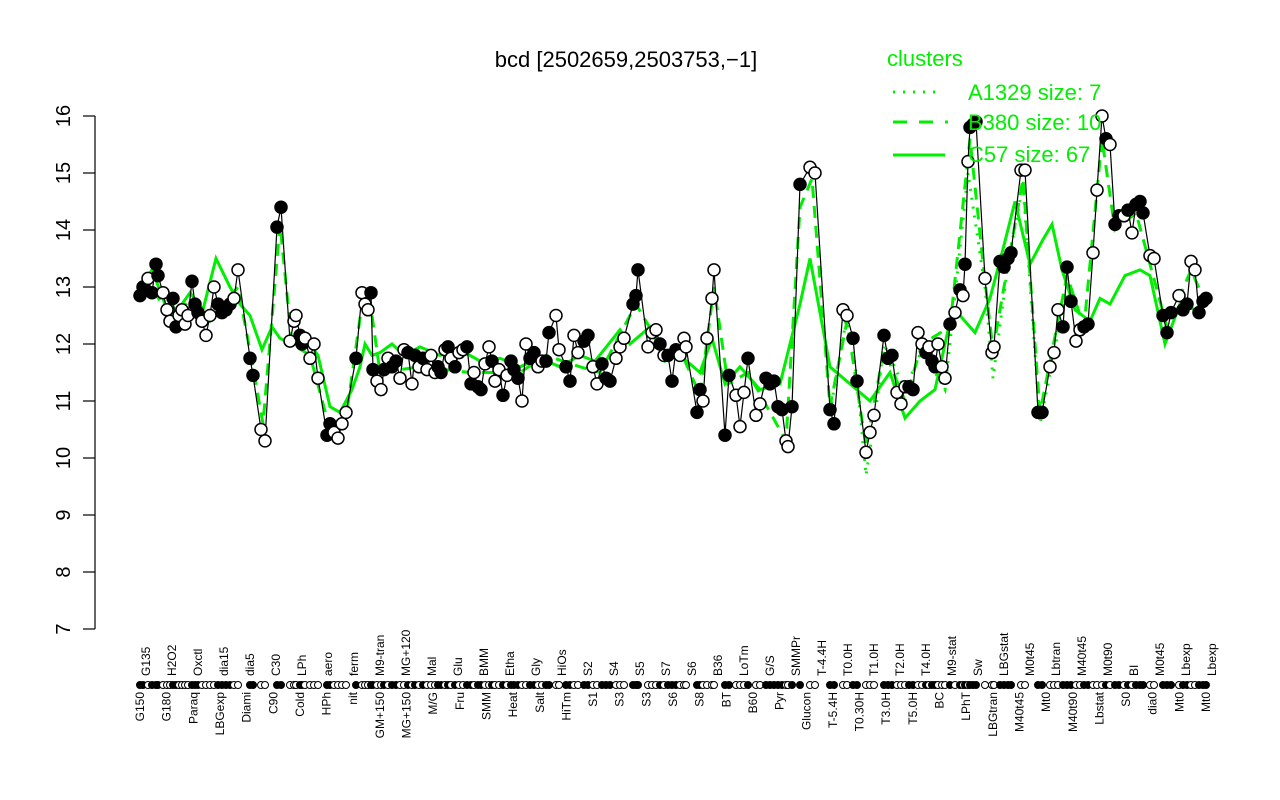 This screenshot has height=800, width=1280. Describe the element at coordinates (806, 711) in the screenshot. I see `x-label-bottom: Glucon` at that location.